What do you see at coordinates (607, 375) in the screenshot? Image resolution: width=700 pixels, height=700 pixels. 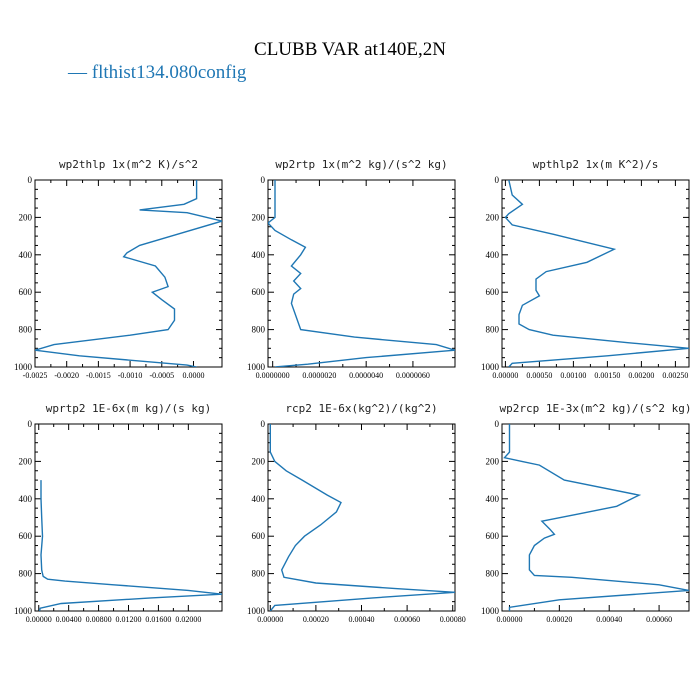 I see `x-tick-label: 0.00150` at bounding box center [607, 375].